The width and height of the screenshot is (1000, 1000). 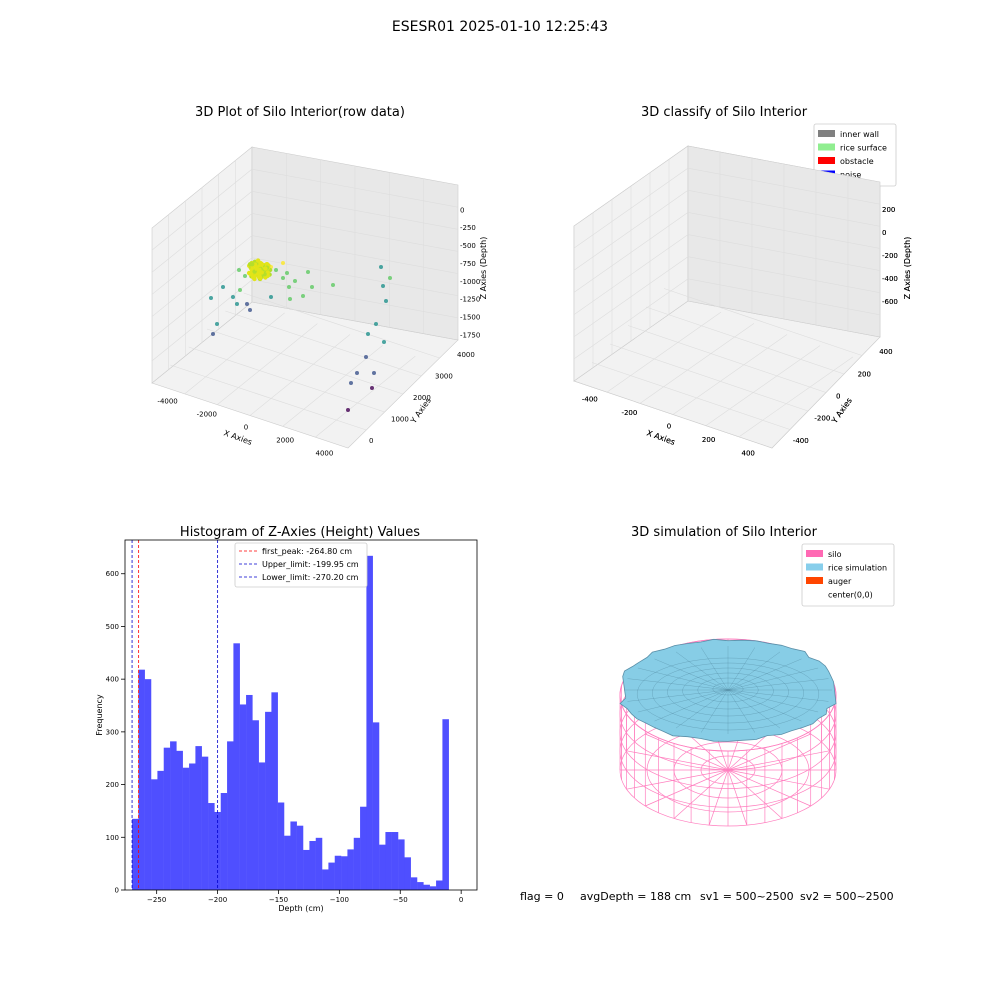 I want to click on z-tick-label: -1750, so click(x=470, y=335).